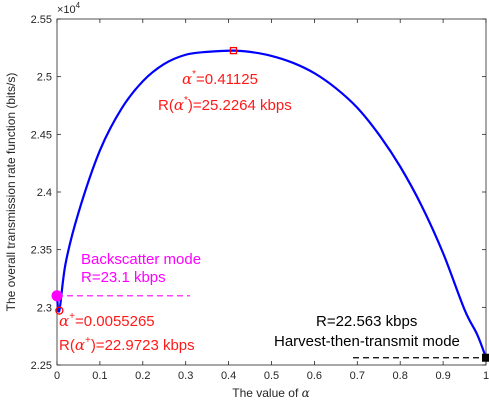  What do you see at coordinates (220, 78) in the screenshot?
I see `alpha-star-annotation: α*=0.41125` at bounding box center [220, 78].